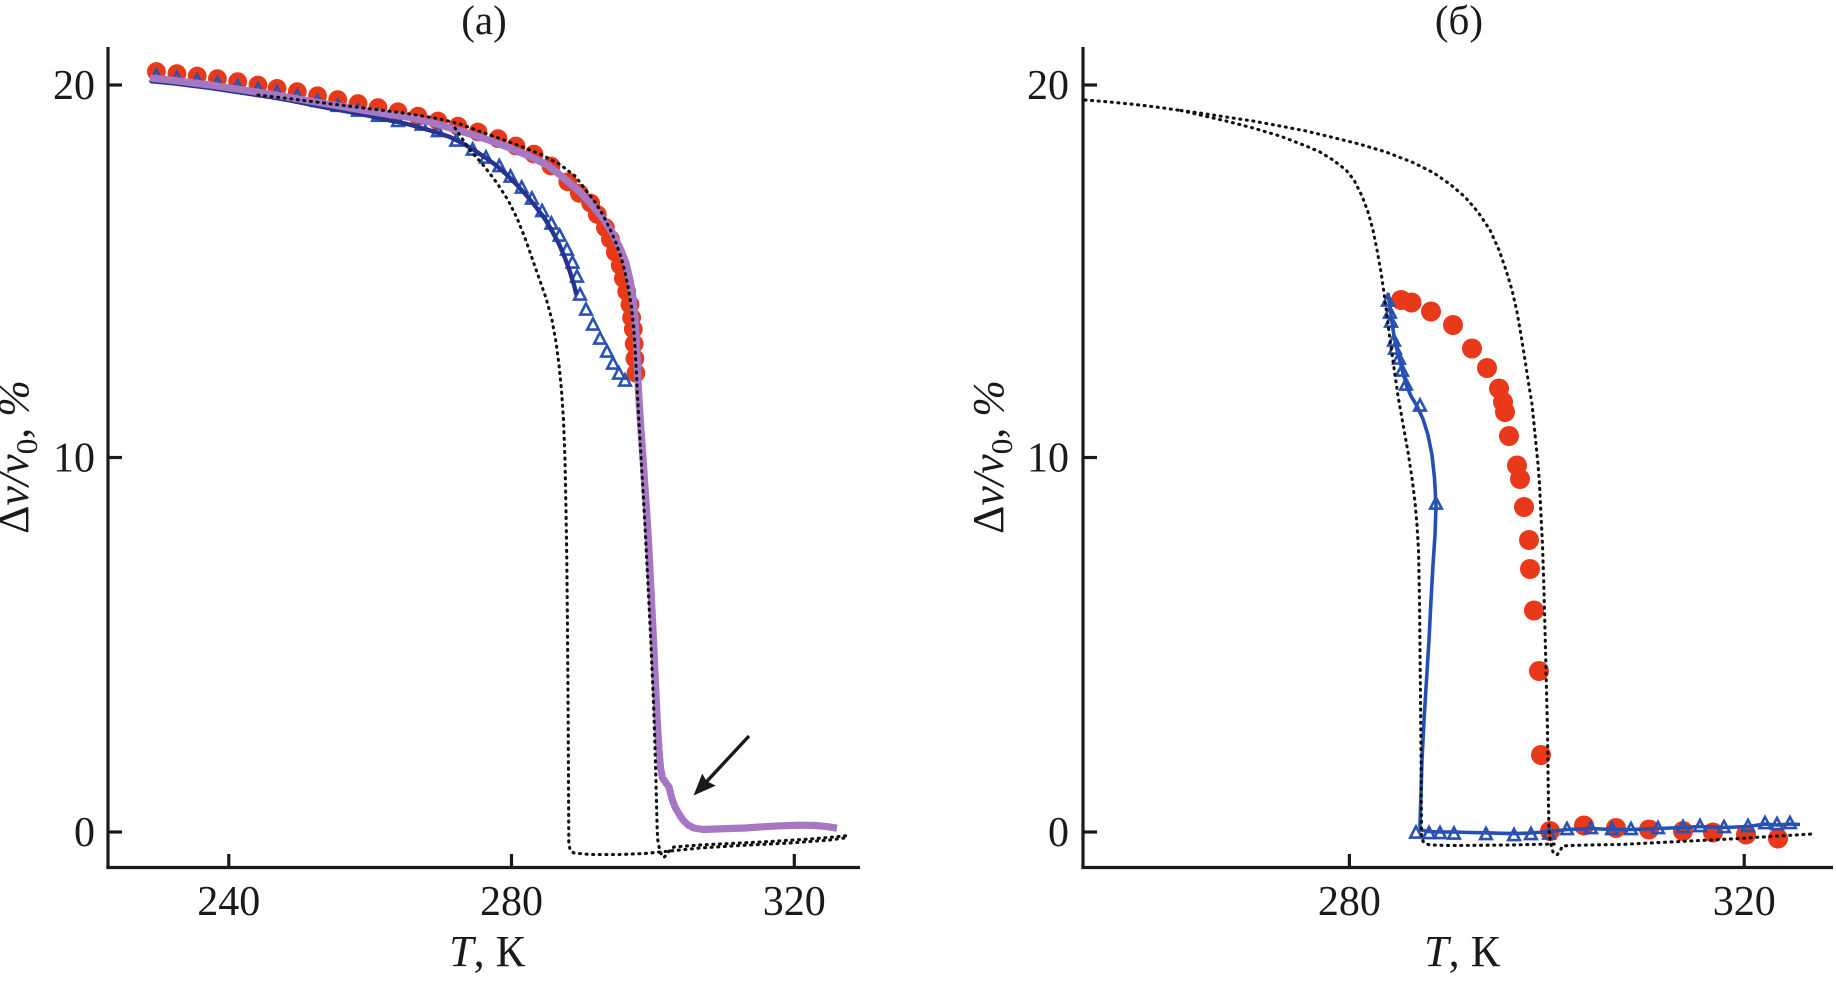 This screenshot has height=983, width=1836. I want to click on svg-text: (а), so click(484, 21).